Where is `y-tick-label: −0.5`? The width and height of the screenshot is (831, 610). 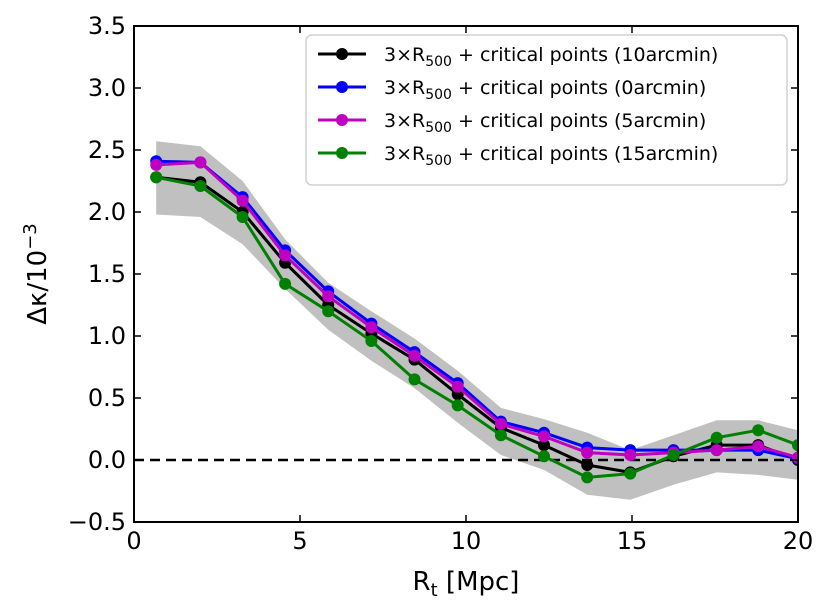 y-tick-label: −0.5 is located at coordinates (97, 522).